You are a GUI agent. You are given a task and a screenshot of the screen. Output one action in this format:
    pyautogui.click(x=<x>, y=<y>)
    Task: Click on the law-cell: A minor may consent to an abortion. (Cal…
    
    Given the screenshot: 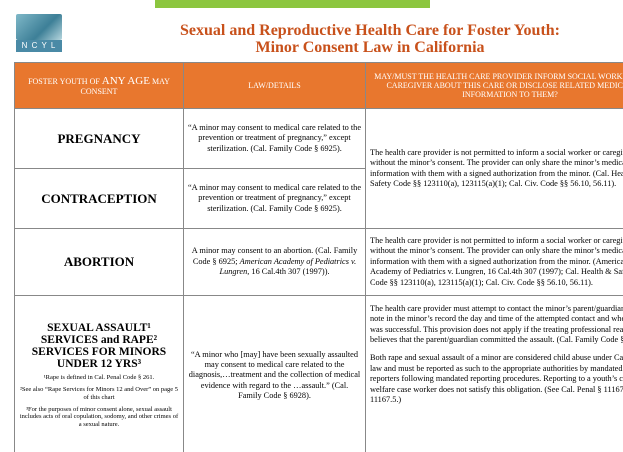 What is the action you would take?
    pyautogui.click(x=275, y=262)
    